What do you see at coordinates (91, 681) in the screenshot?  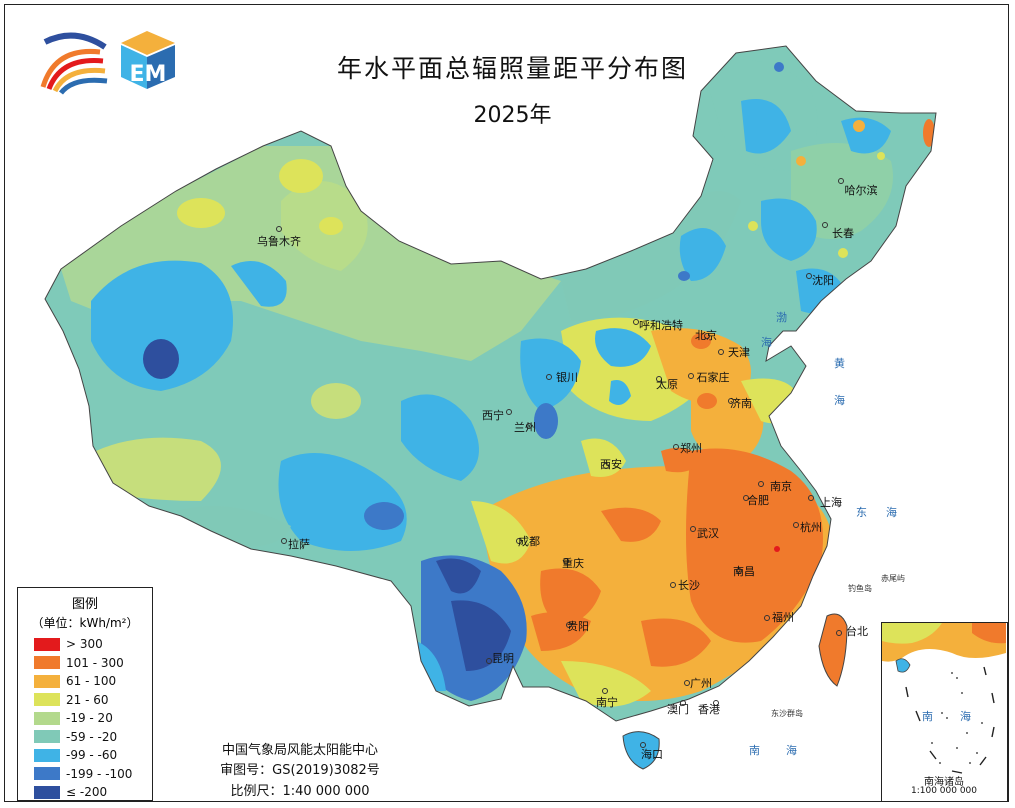 I see `legend-label: 61 - 100` at bounding box center [91, 681].